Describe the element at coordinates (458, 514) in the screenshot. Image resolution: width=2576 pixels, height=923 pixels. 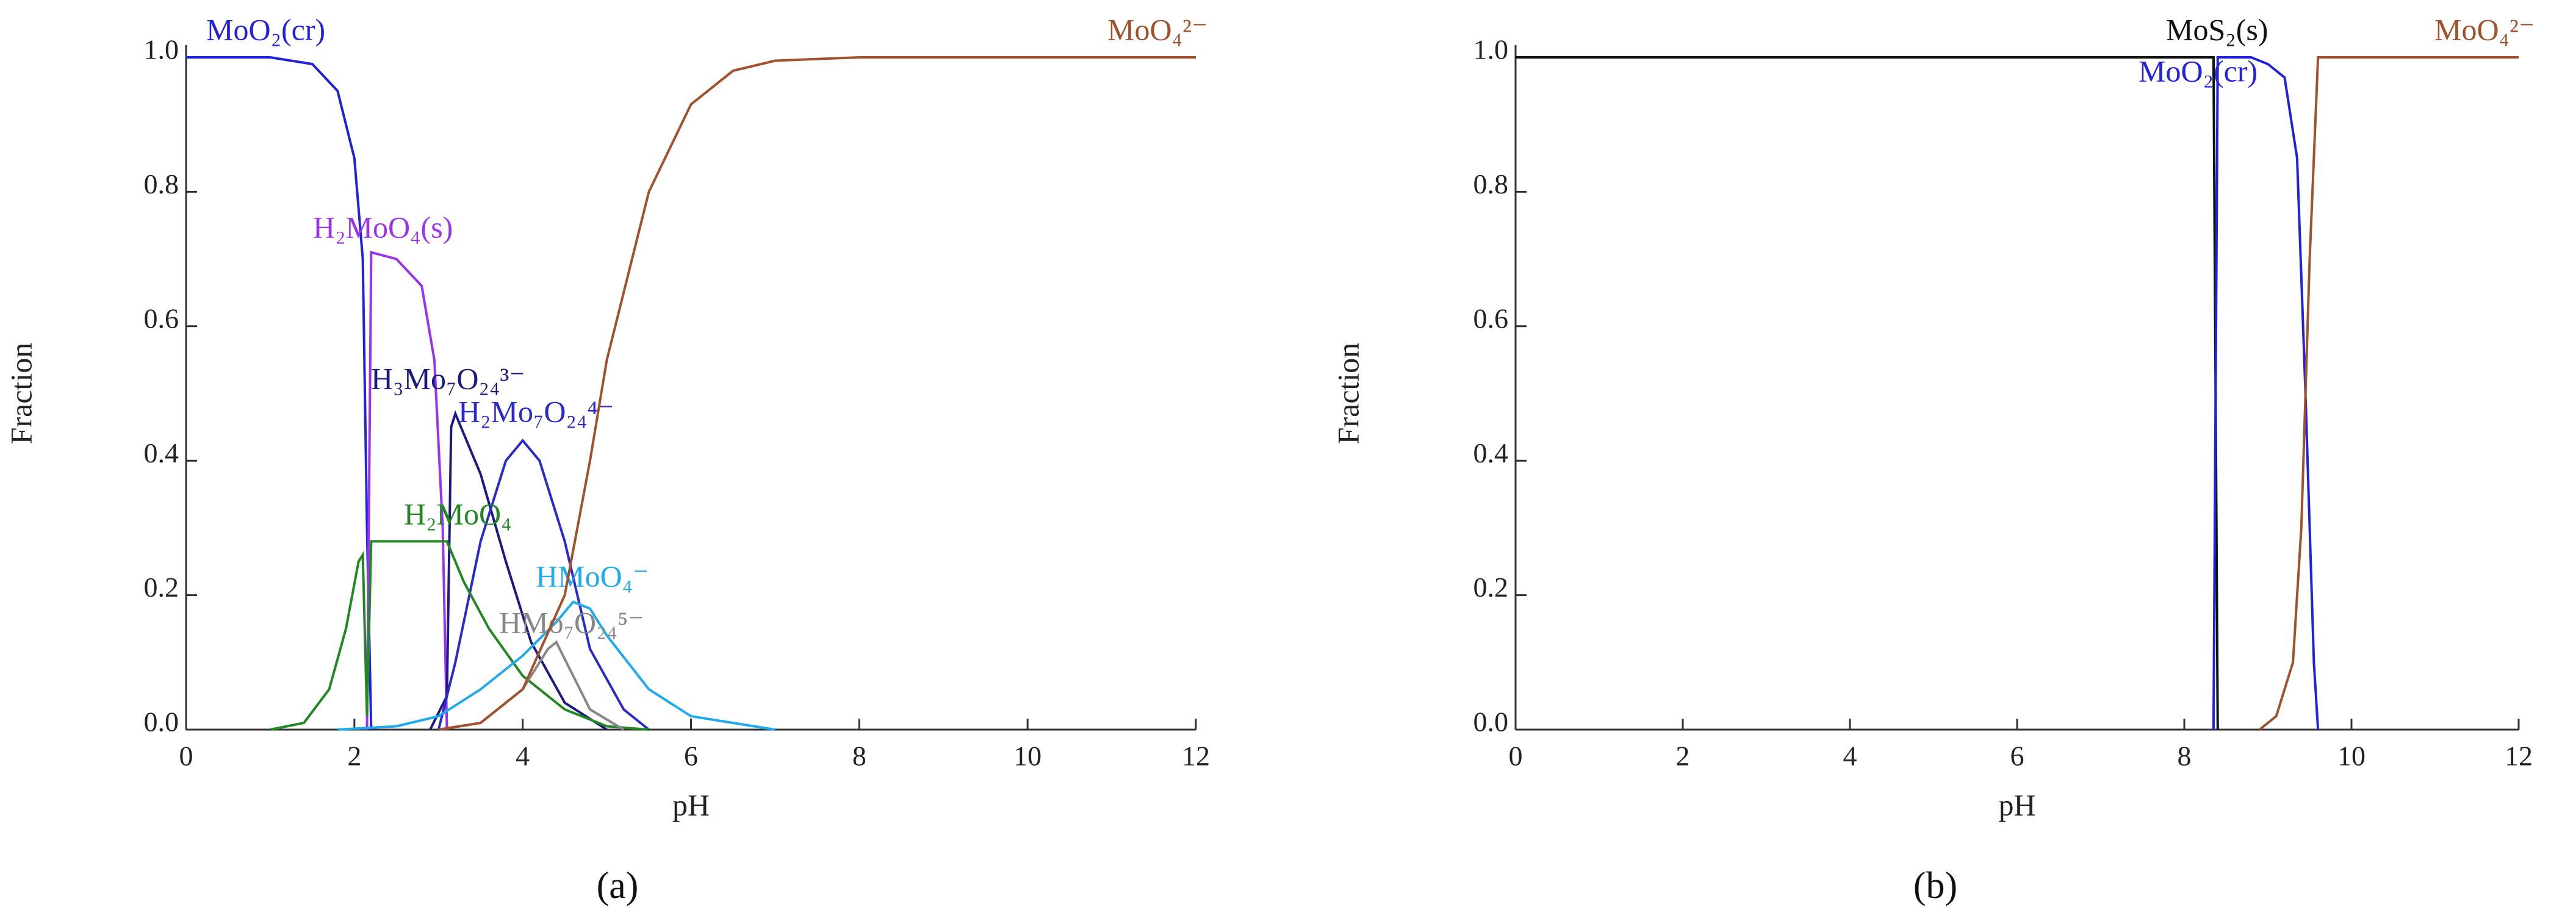
I see `series-label: H₂MoO₄` at that location.